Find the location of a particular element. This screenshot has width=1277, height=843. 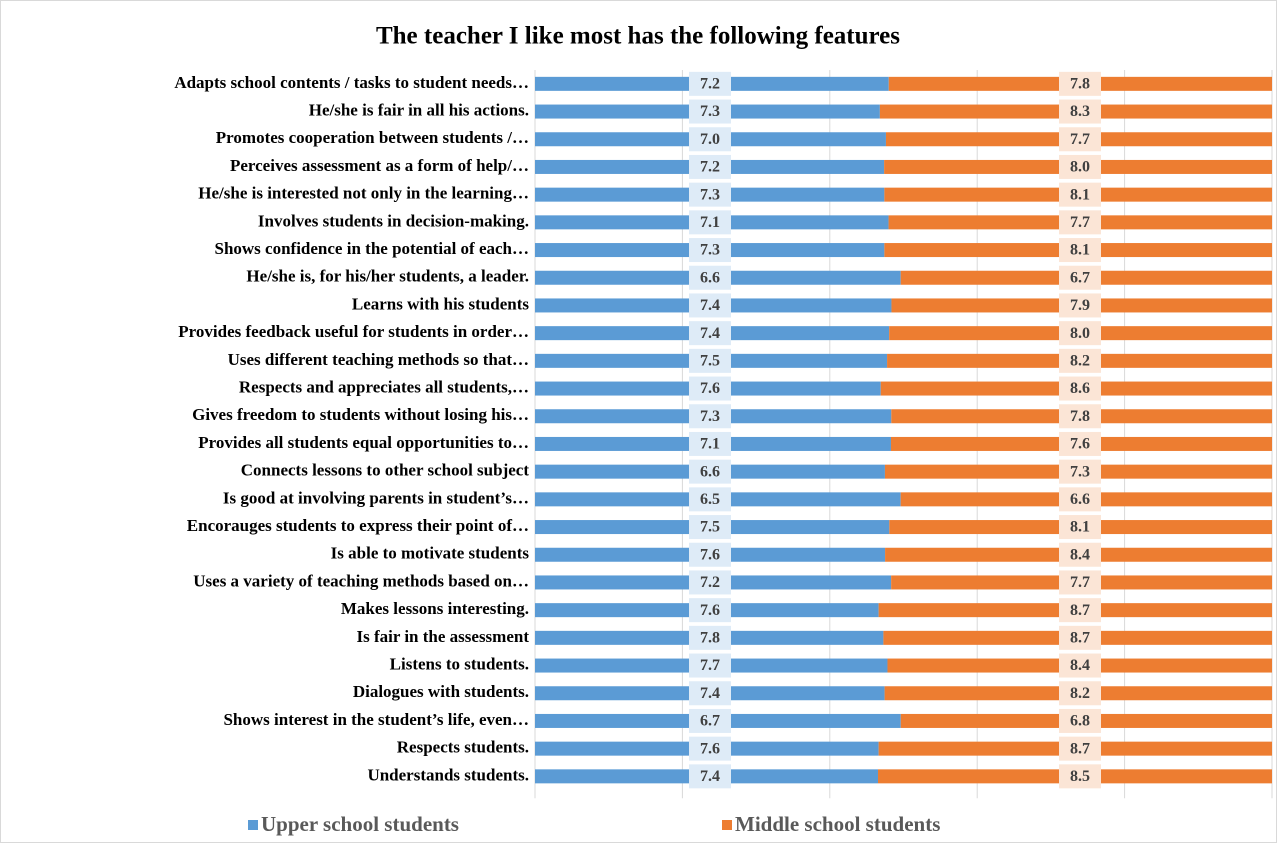

y-tick-label: Makes lessons interesting. is located at coordinates (435, 608).